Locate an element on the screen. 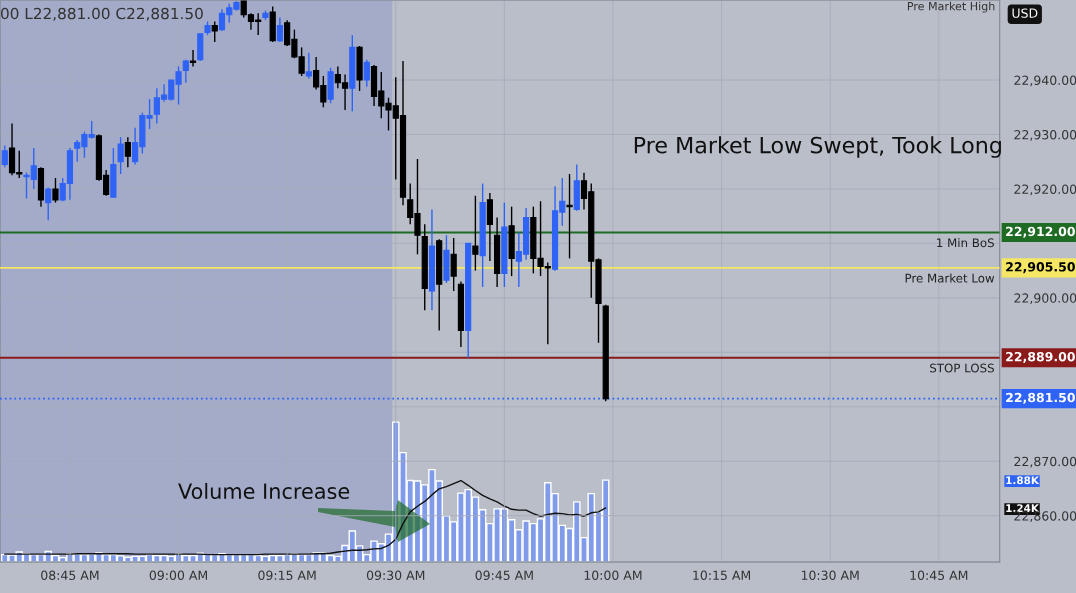  ref-line-label: 1 Min BoS is located at coordinates (965, 243).